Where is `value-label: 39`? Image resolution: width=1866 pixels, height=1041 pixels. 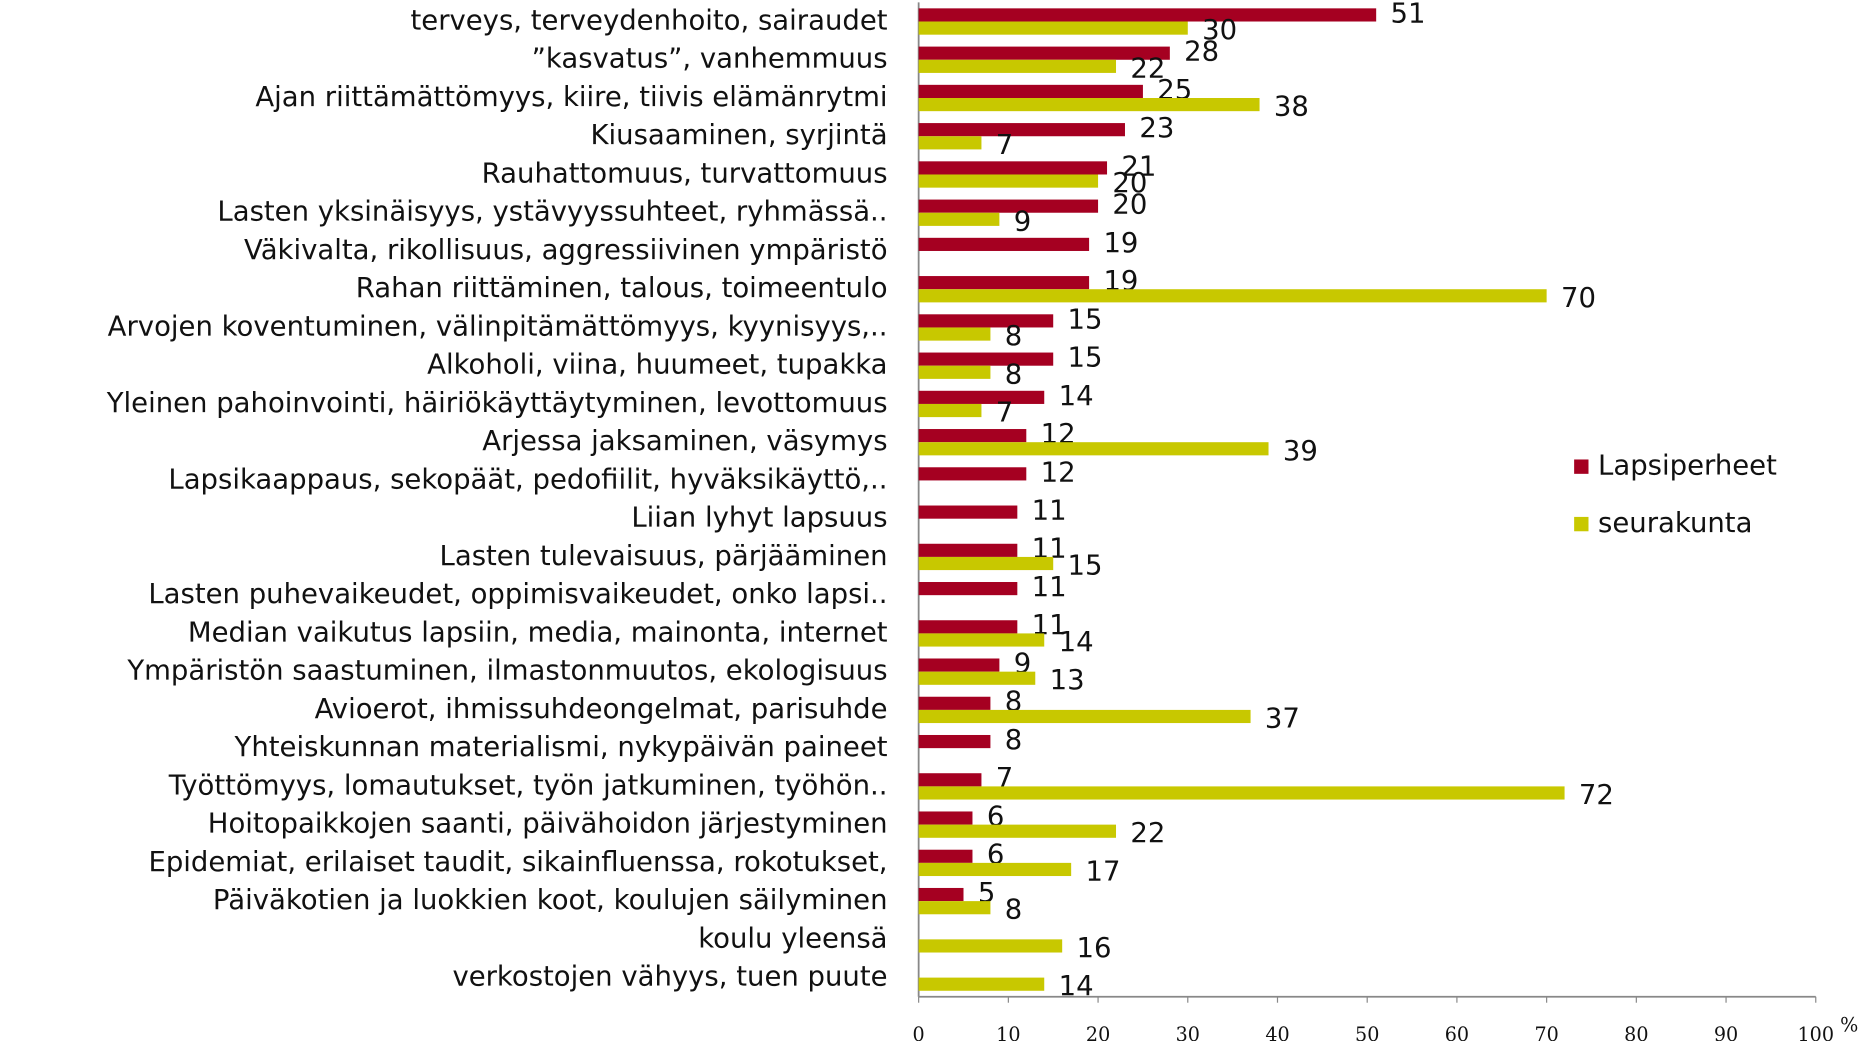 value-label: 39 is located at coordinates (1300, 451).